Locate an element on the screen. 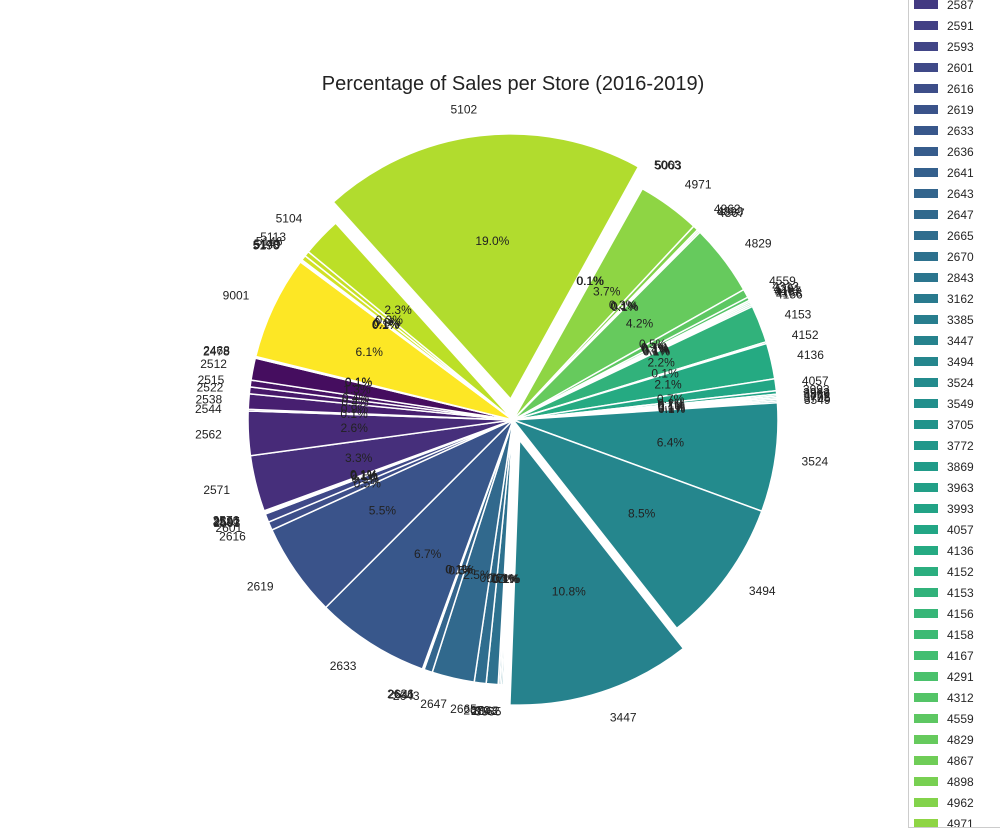 The image size is (1000, 831). legend-label: 4156 is located at coordinates (960, 613).